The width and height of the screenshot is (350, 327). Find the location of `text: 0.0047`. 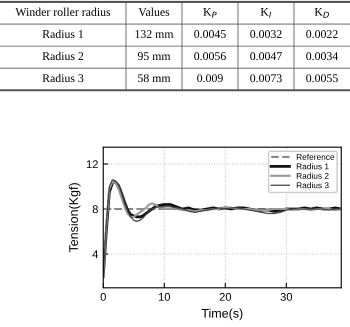

text: 0.0047 is located at coordinates (266, 56).